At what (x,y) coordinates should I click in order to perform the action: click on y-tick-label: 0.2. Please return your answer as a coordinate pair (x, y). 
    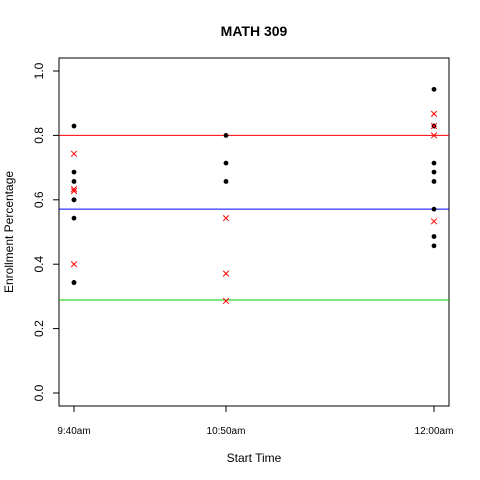
    Looking at the image, I should click on (39, 328).